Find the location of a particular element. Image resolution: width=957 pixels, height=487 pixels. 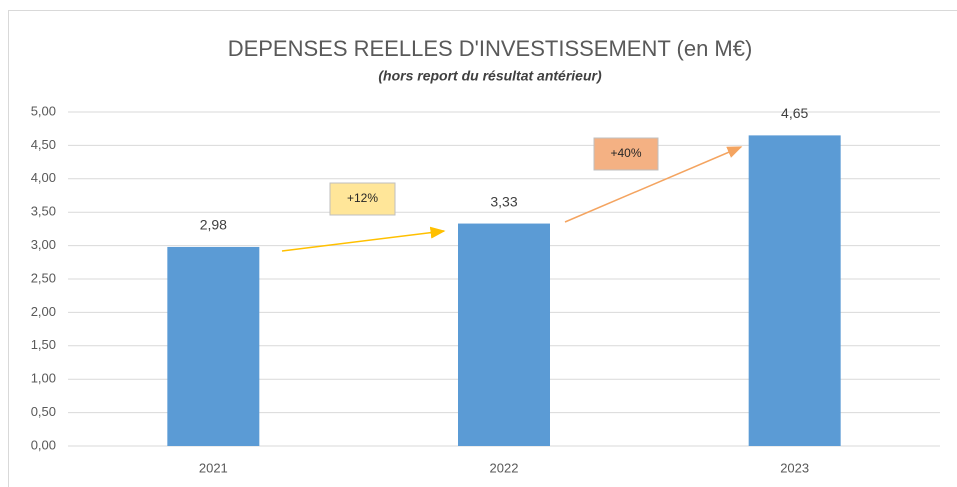

annotation: +40% is located at coordinates (625, 153).